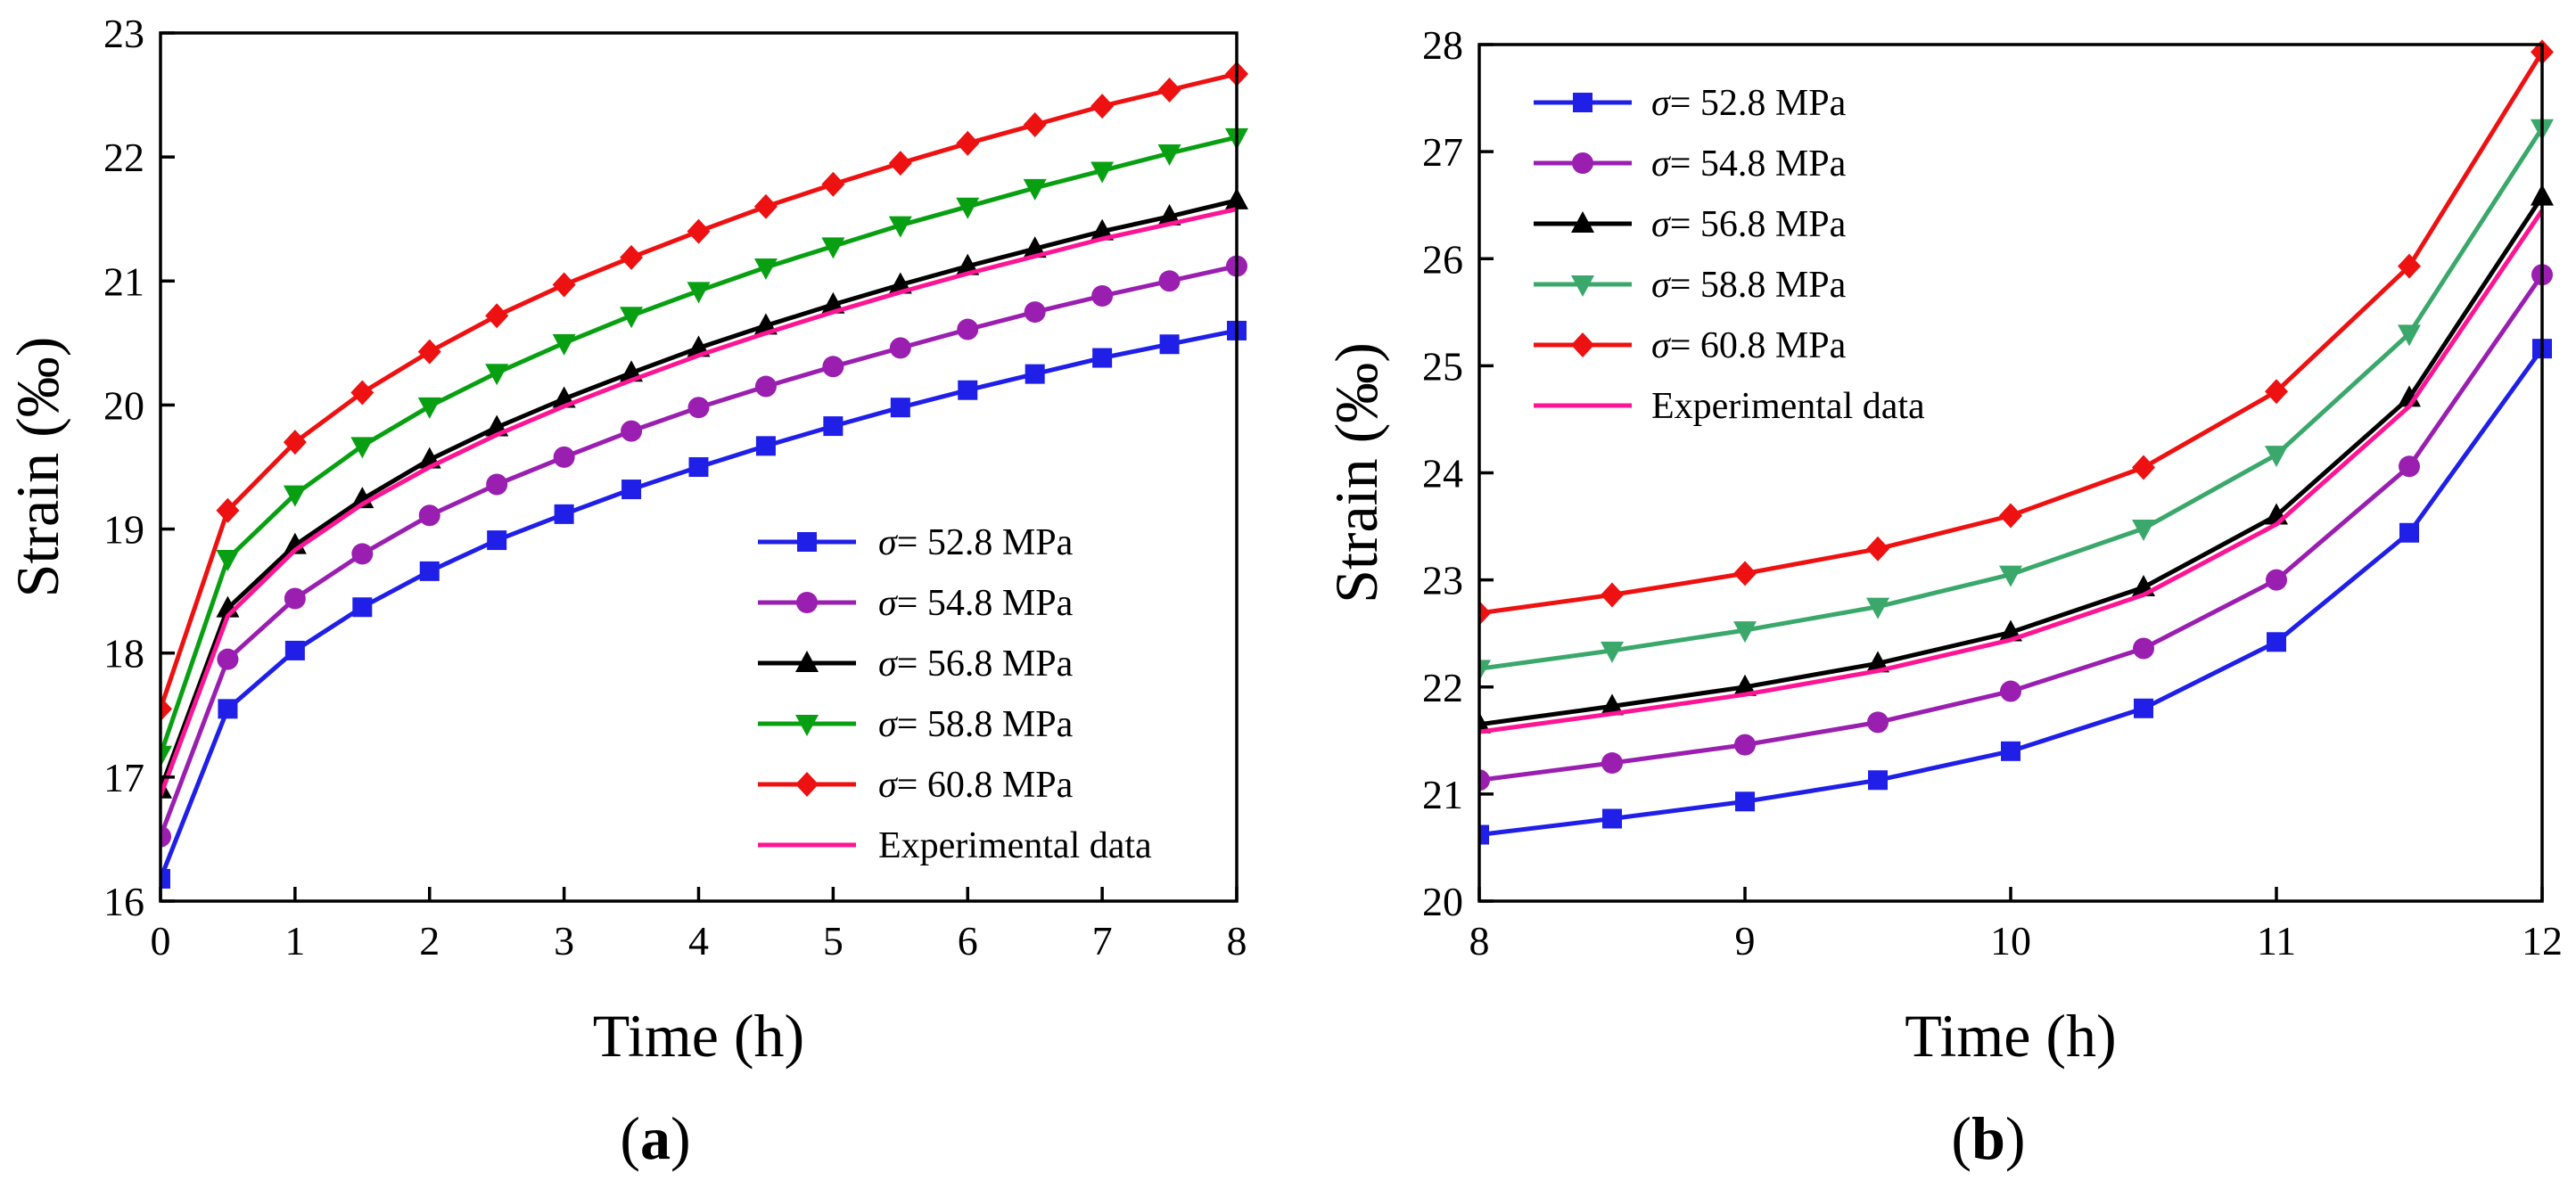 The width and height of the screenshot is (2576, 1189). What do you see at coordinates (976, 725) in the screenshot?
I see `legend-entry-a-3: σ= 58.8 MPa` at bounding box center [976, 725].